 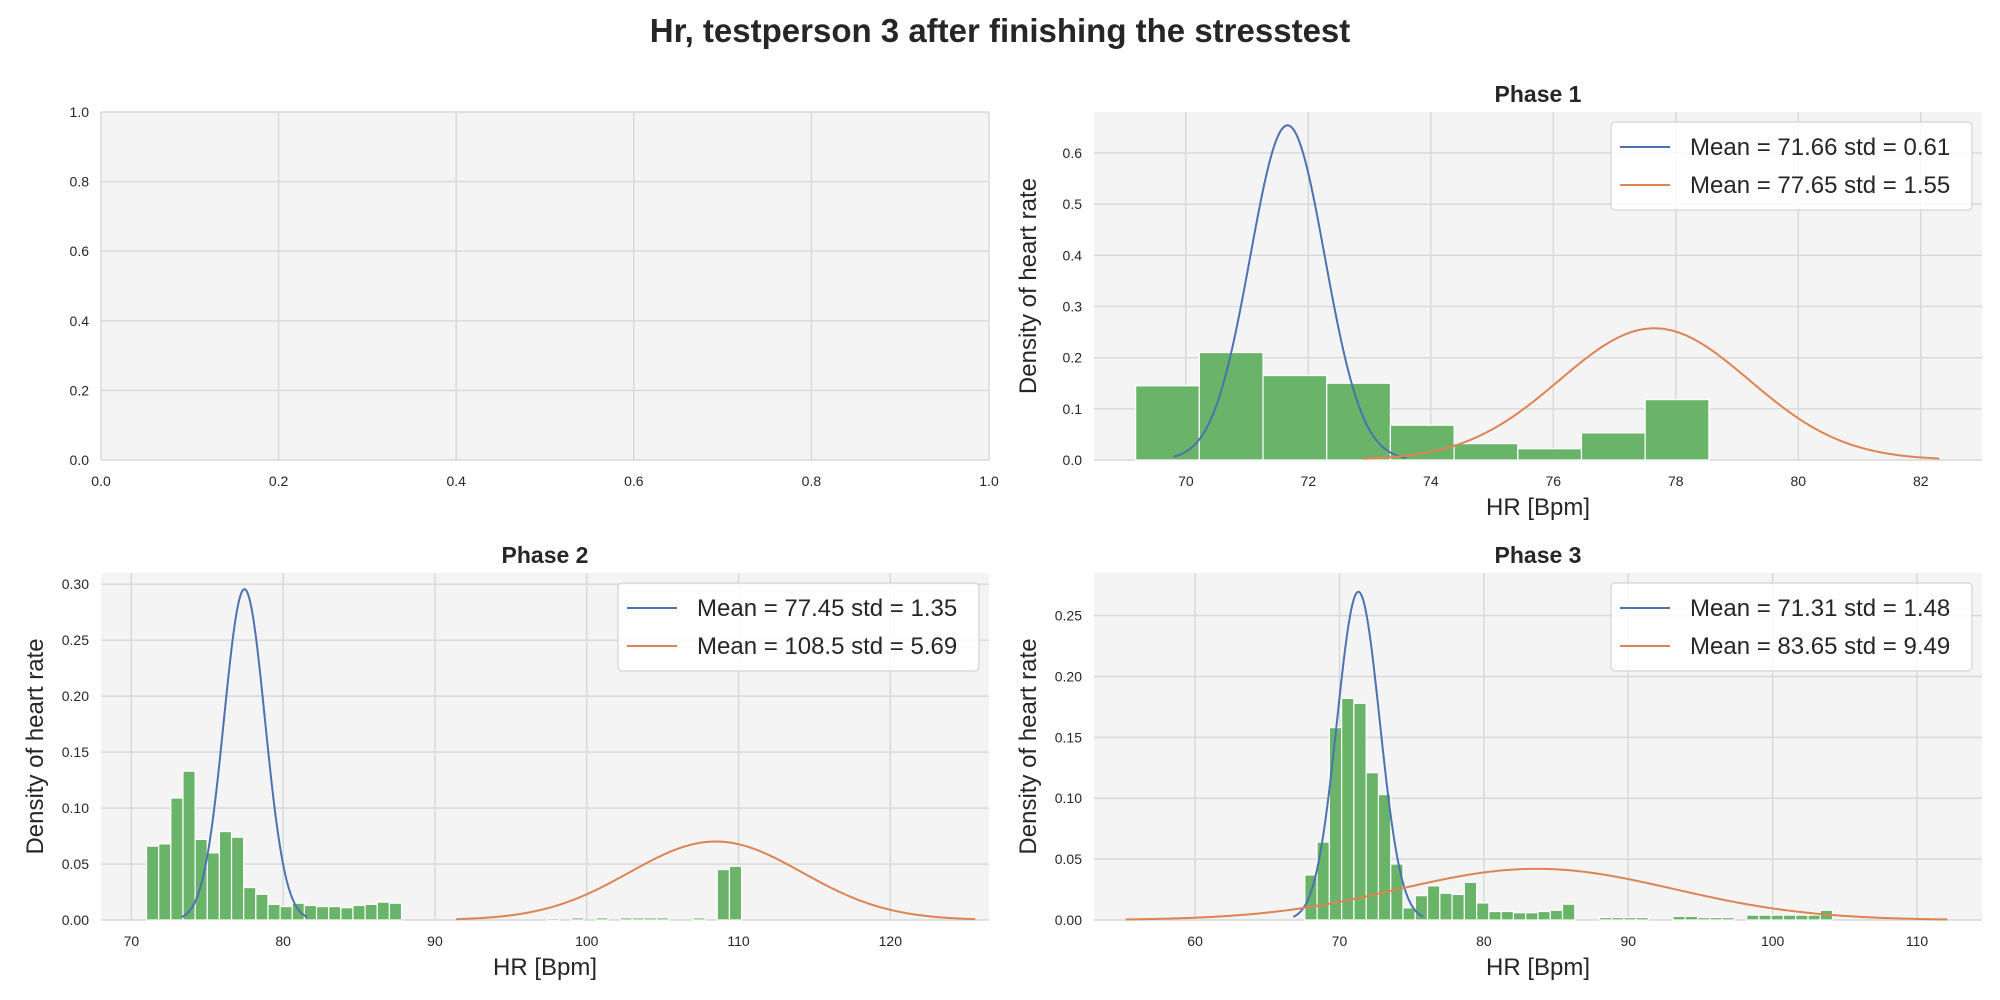 What do you see at coordinates (587, 941) in the screenshot?
I see `x-tick-label: 100` at bounding box center [587, 941].